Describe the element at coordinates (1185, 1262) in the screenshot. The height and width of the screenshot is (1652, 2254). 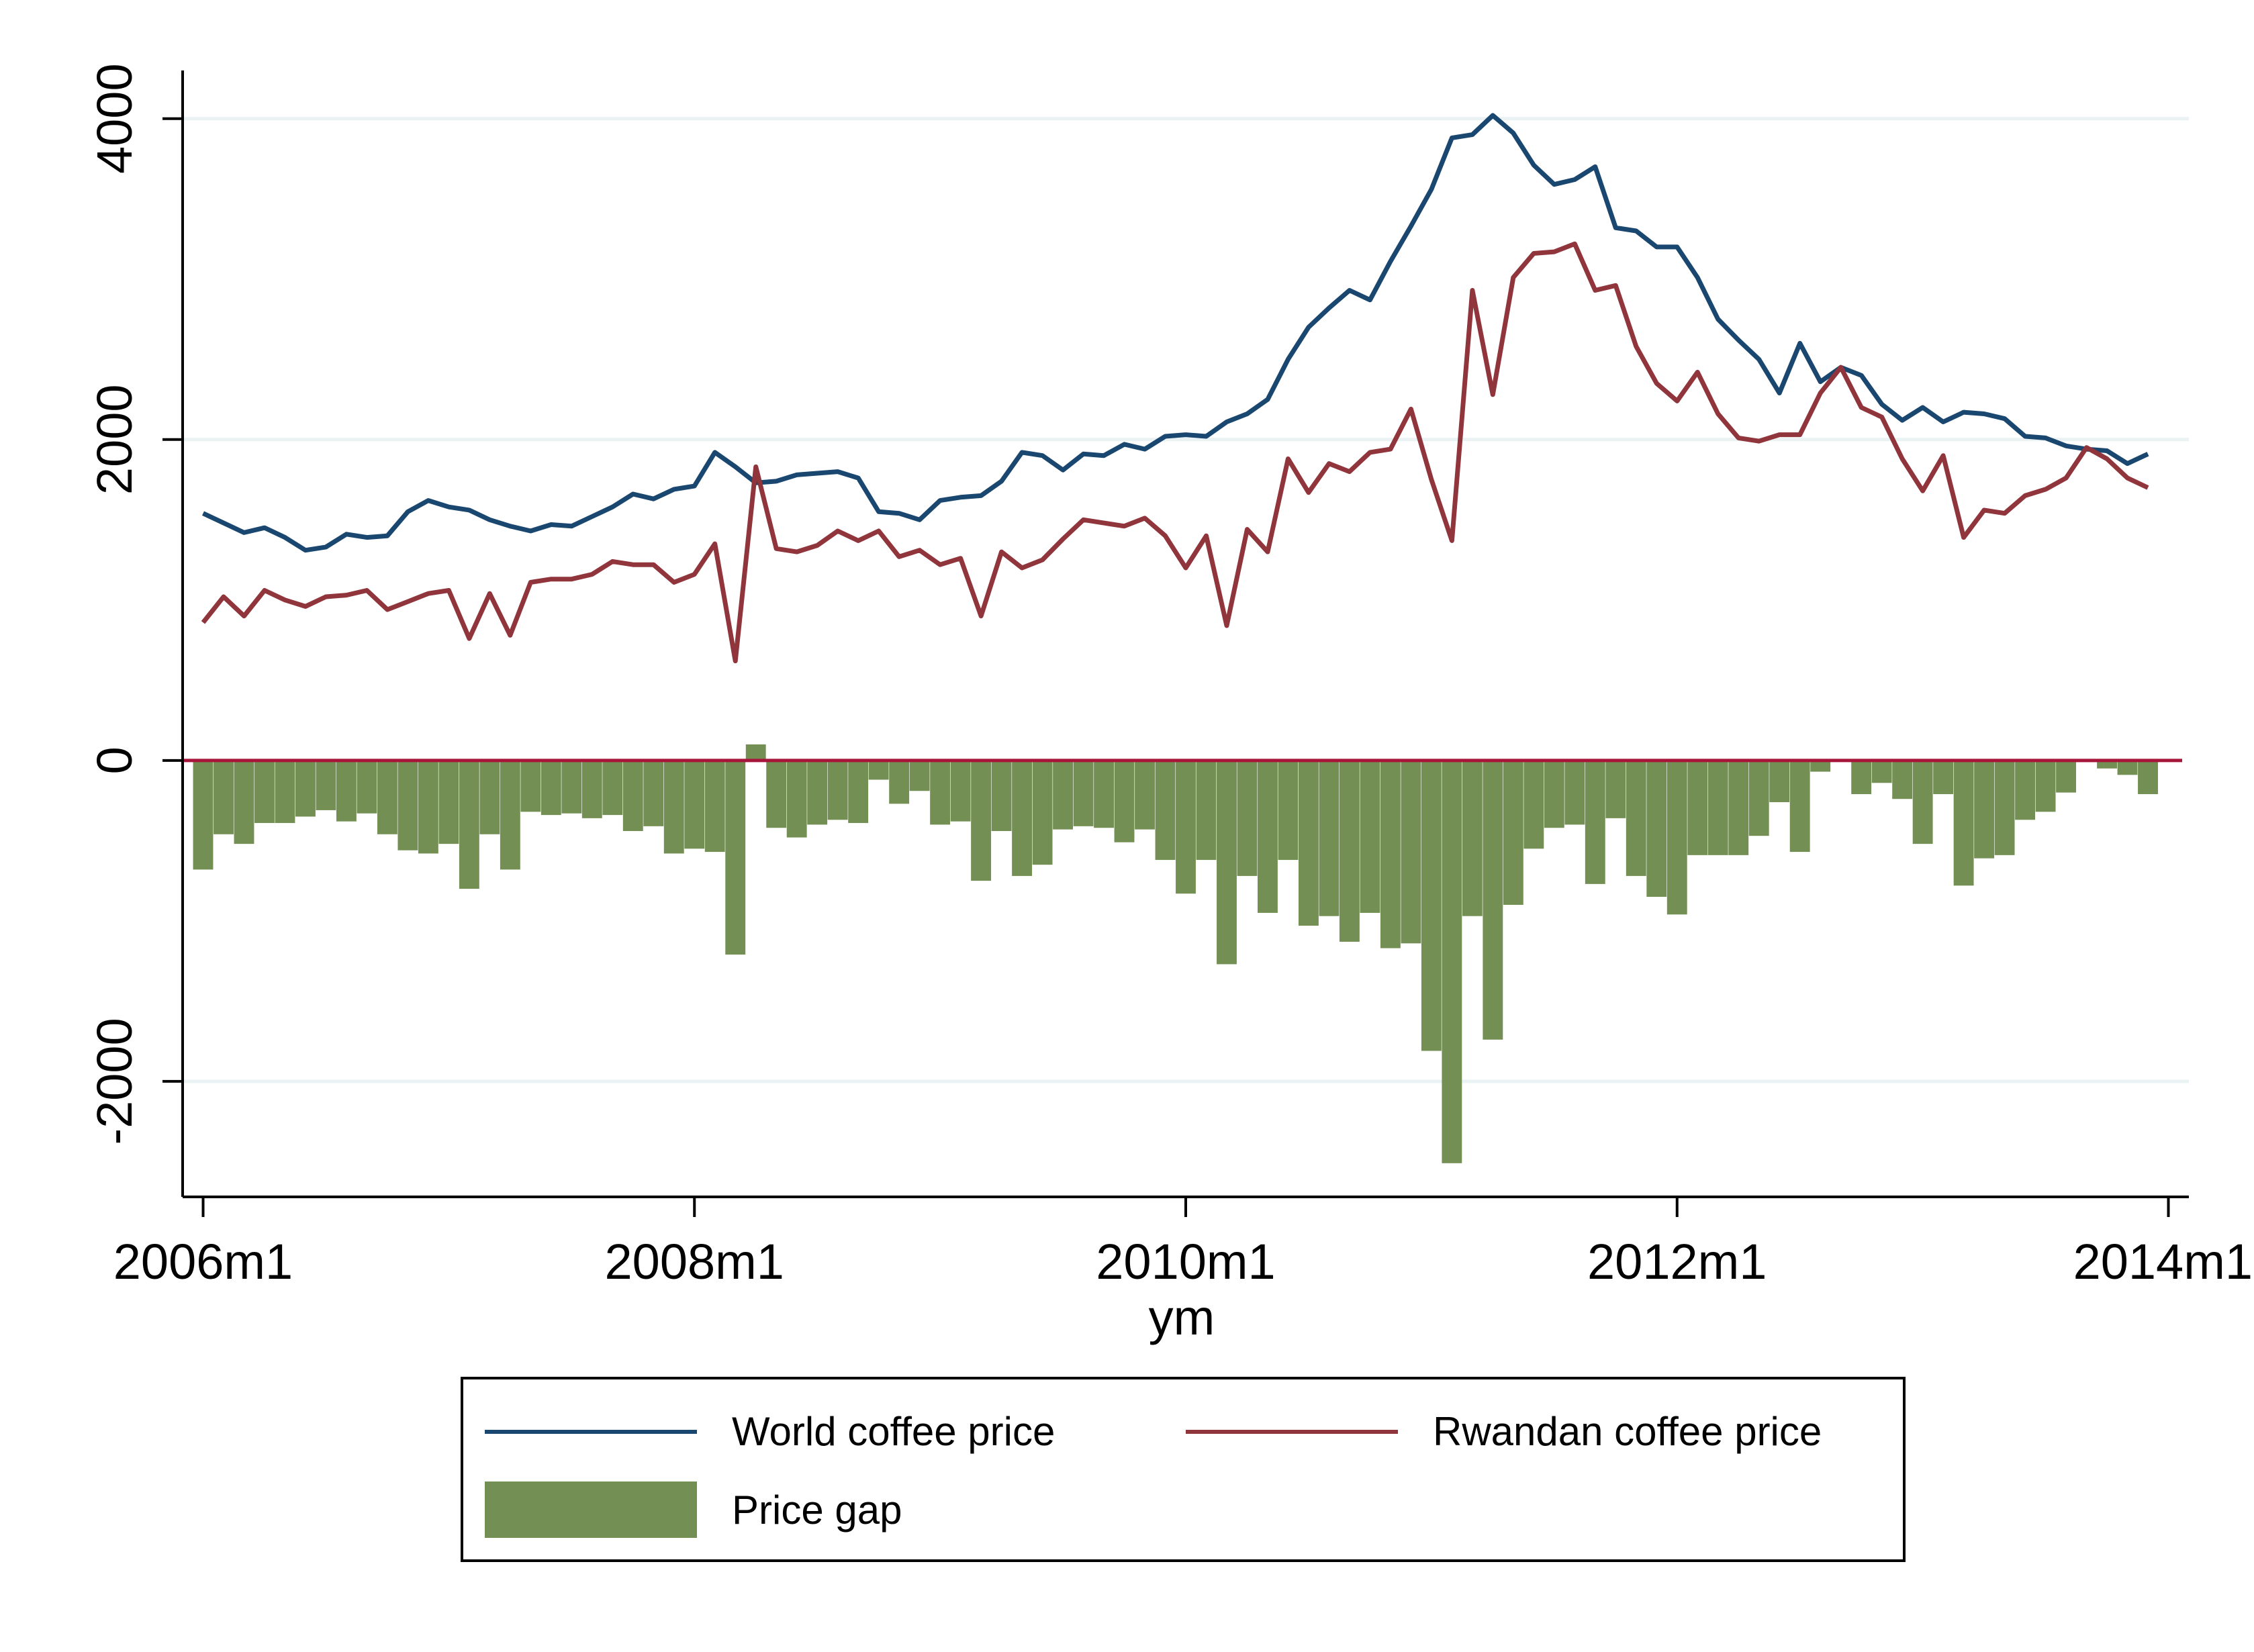
I see `x-tick-label: 2010m1` at that location.